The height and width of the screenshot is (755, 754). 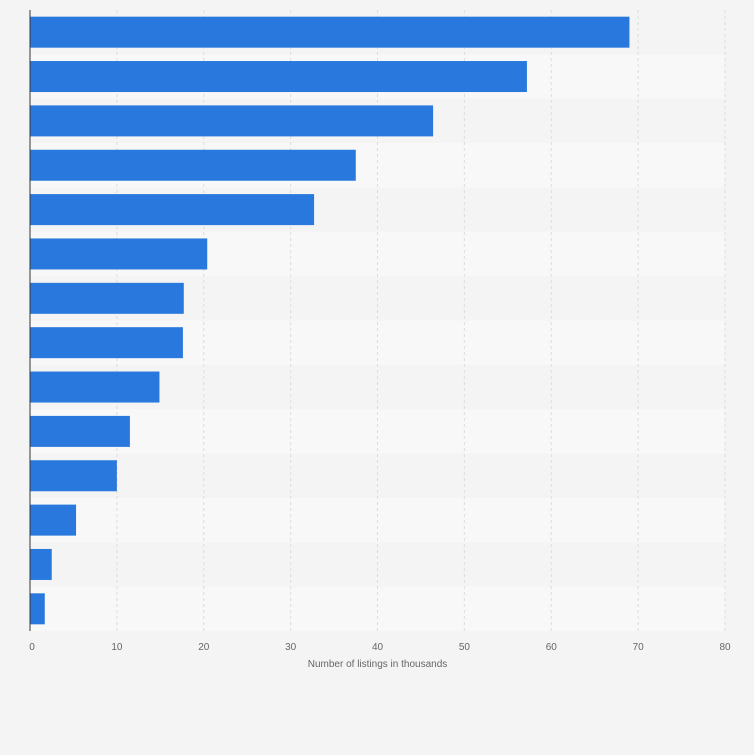 What do you see at coordinates (639, 647) in the screenshot?
I see `x-tick-label: 70` at bounding box center [639, 647].